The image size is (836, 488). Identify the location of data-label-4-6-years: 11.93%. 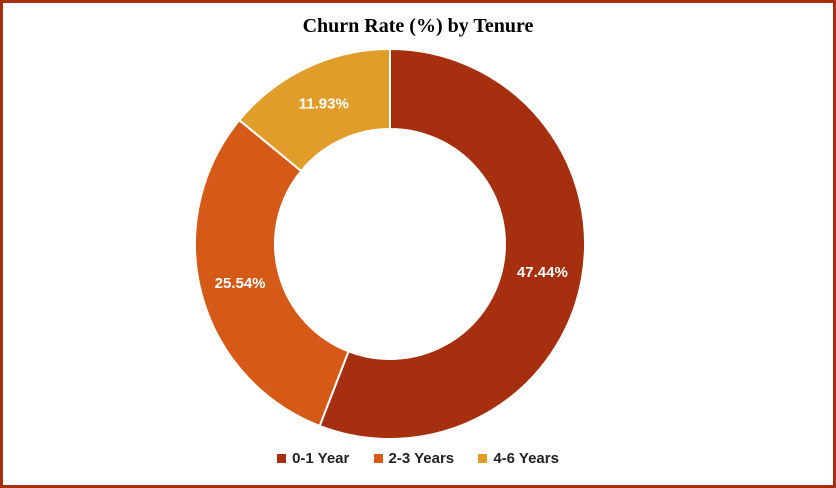
(324, 103).